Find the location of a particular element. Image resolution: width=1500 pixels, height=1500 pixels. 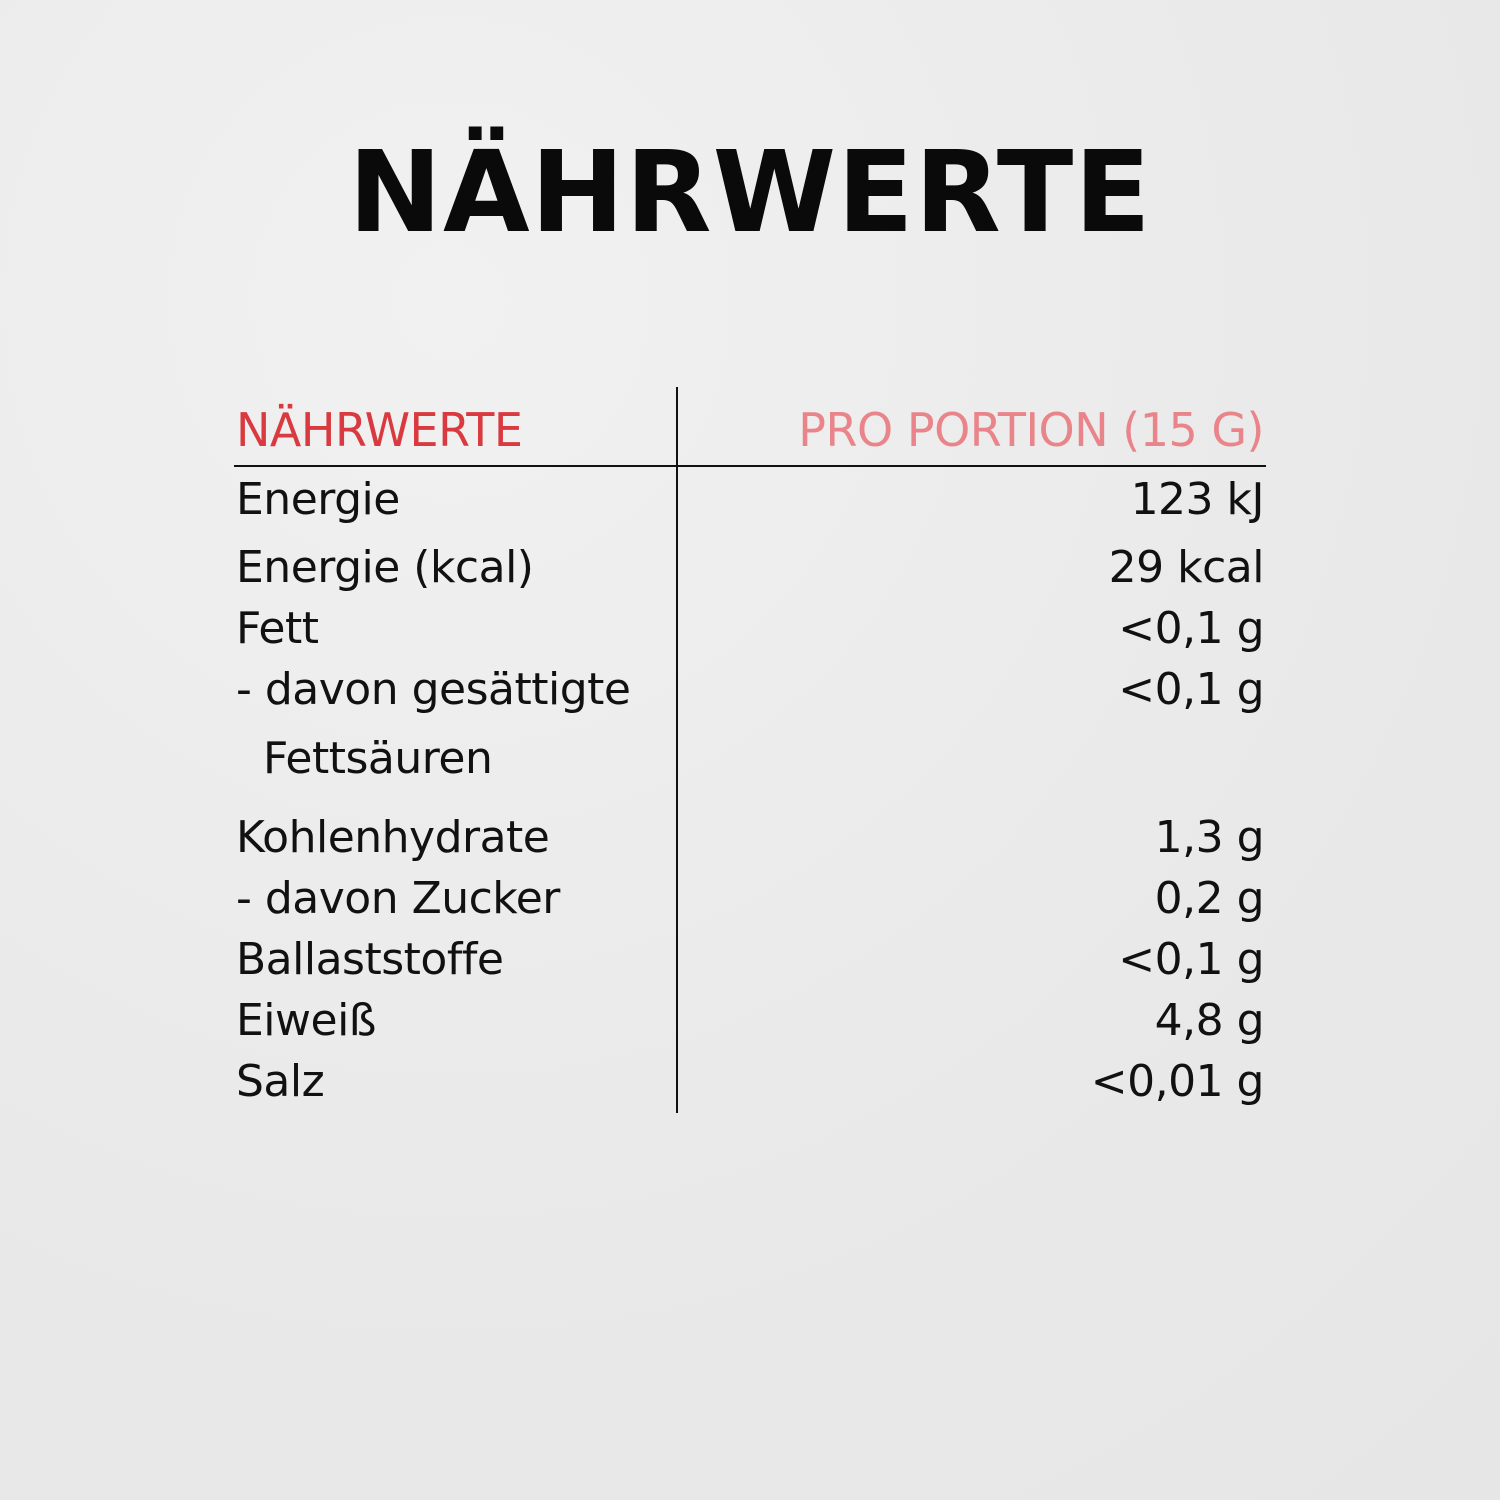

row-label: Kohlenhydrate is located at coordinates (393, 837).